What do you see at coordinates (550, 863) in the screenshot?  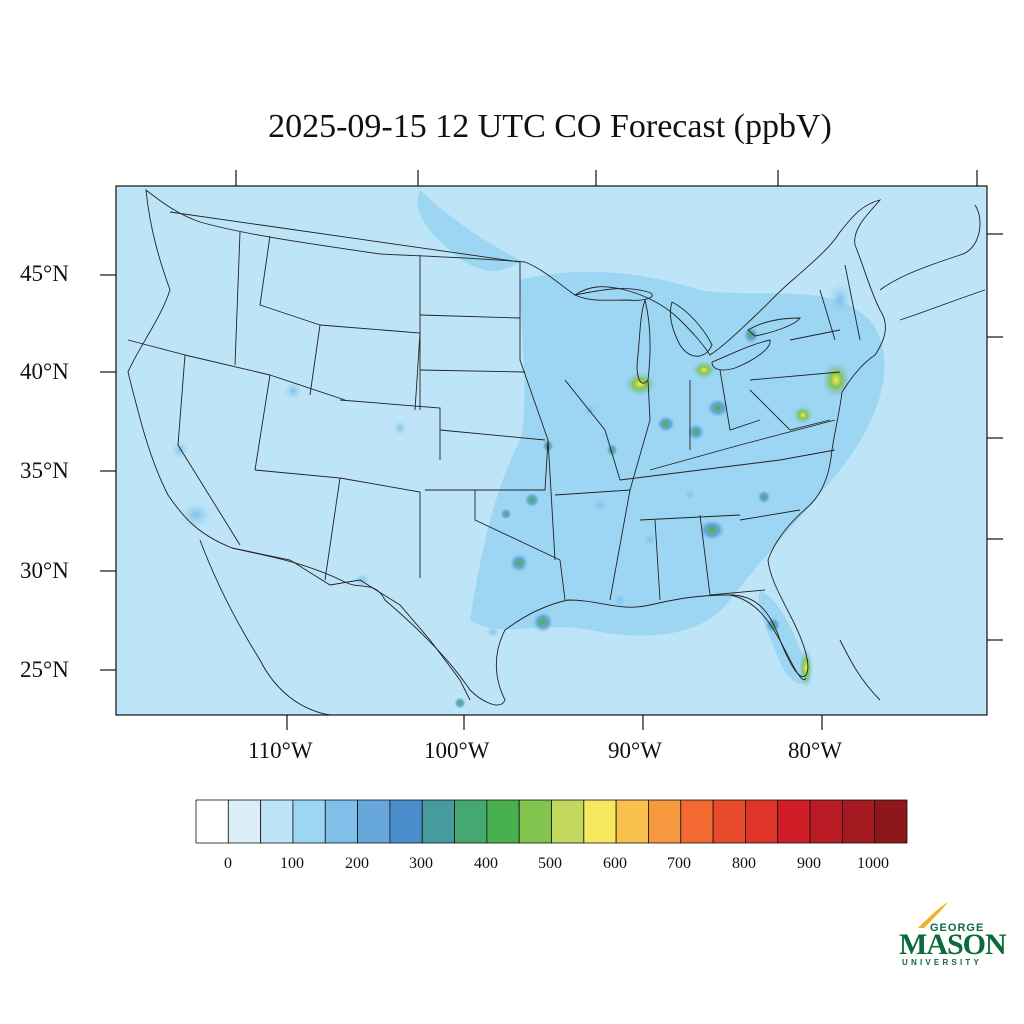 I see `colorbar-label-500: 500` at bounding box center [550, 863].